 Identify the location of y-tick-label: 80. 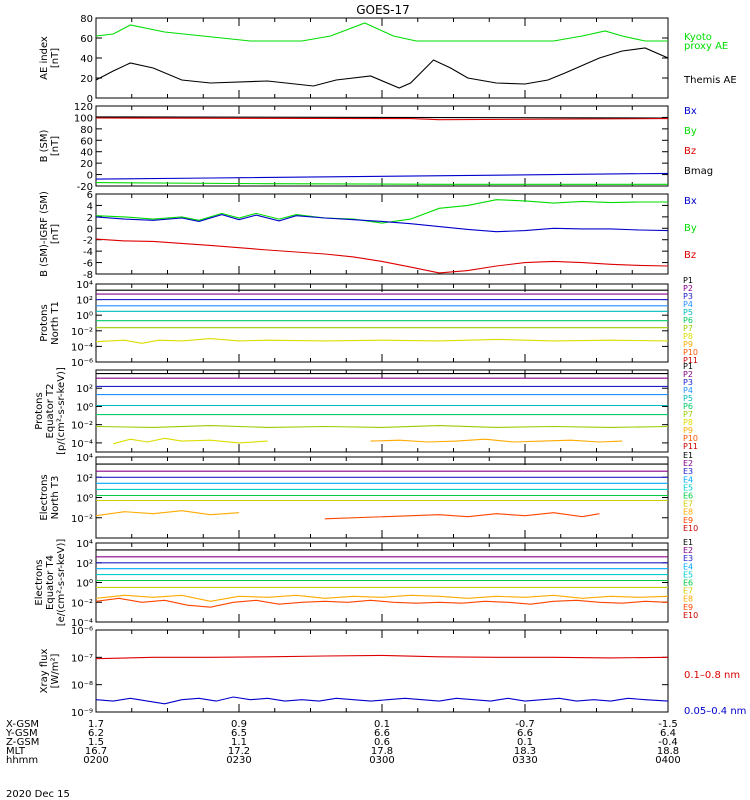
(86, 130).